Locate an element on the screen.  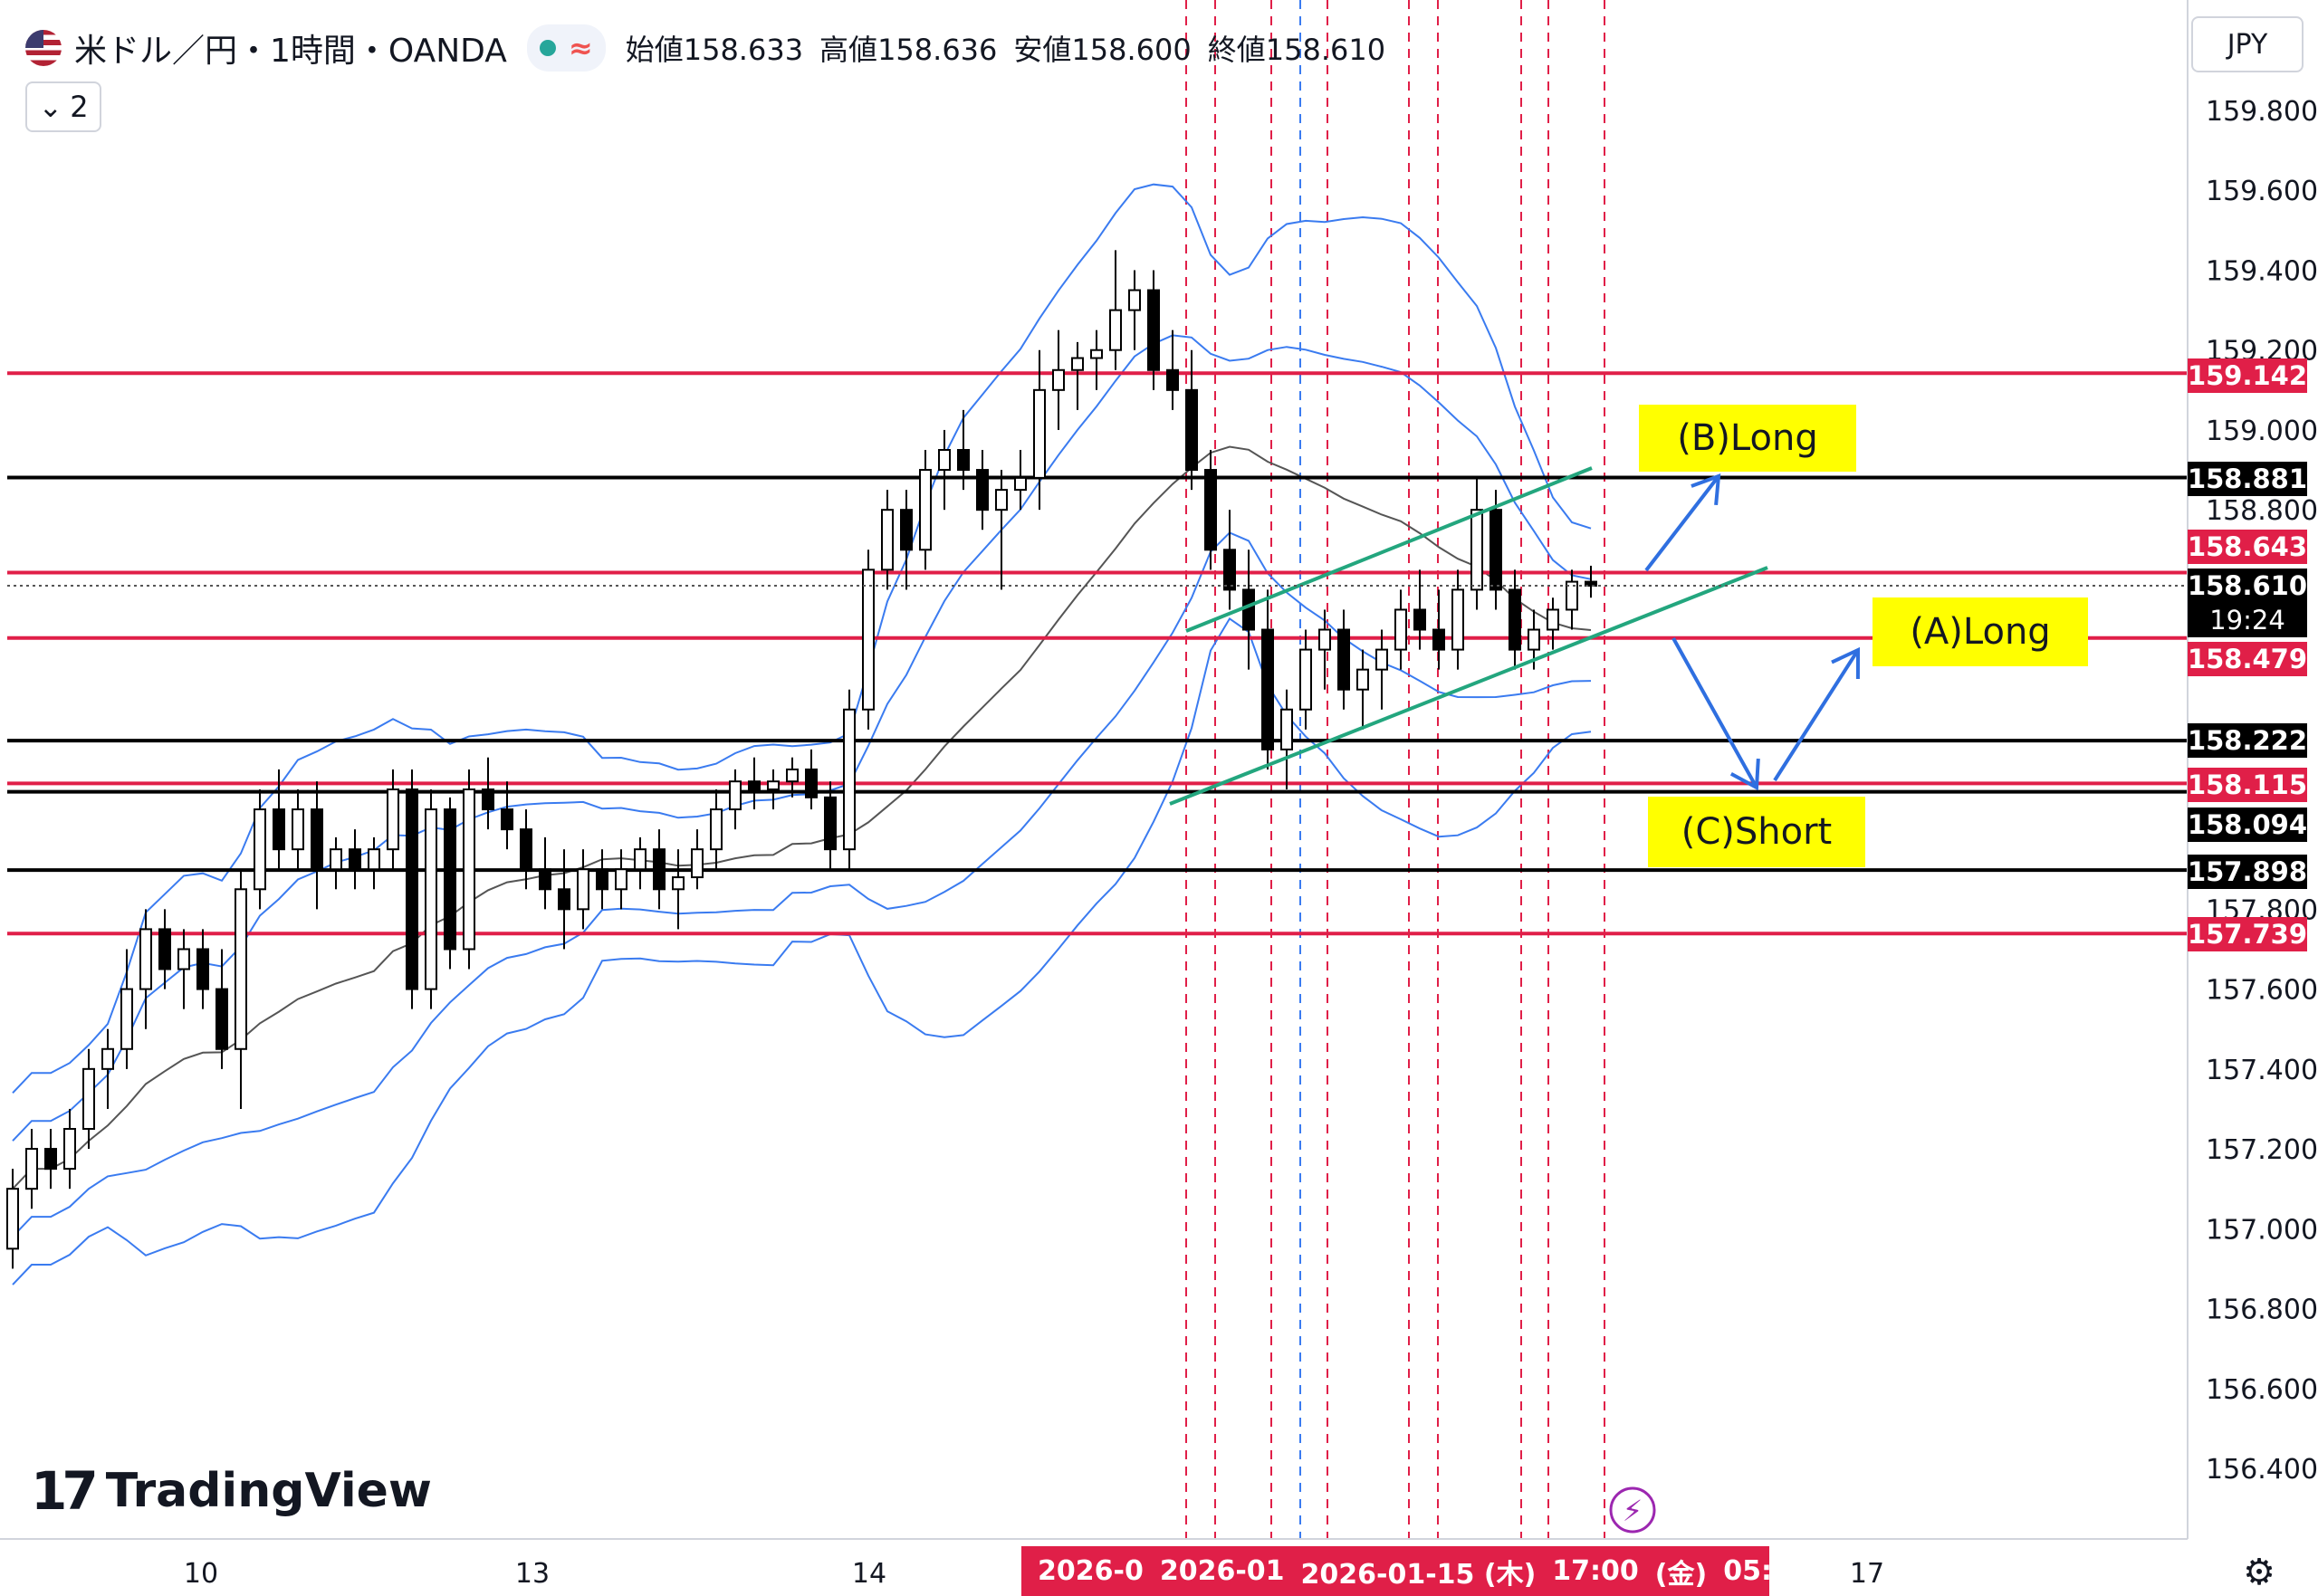
lightning-icon is located at coordinates (1633, 1510).